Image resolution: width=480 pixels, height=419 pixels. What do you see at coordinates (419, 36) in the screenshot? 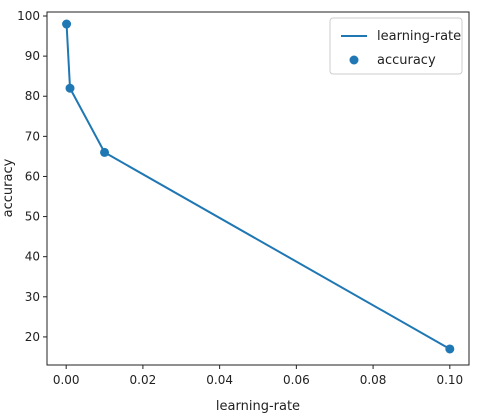
I see `legend-entry-learning-rate: learning-rate` at bounding box center [419, 36].